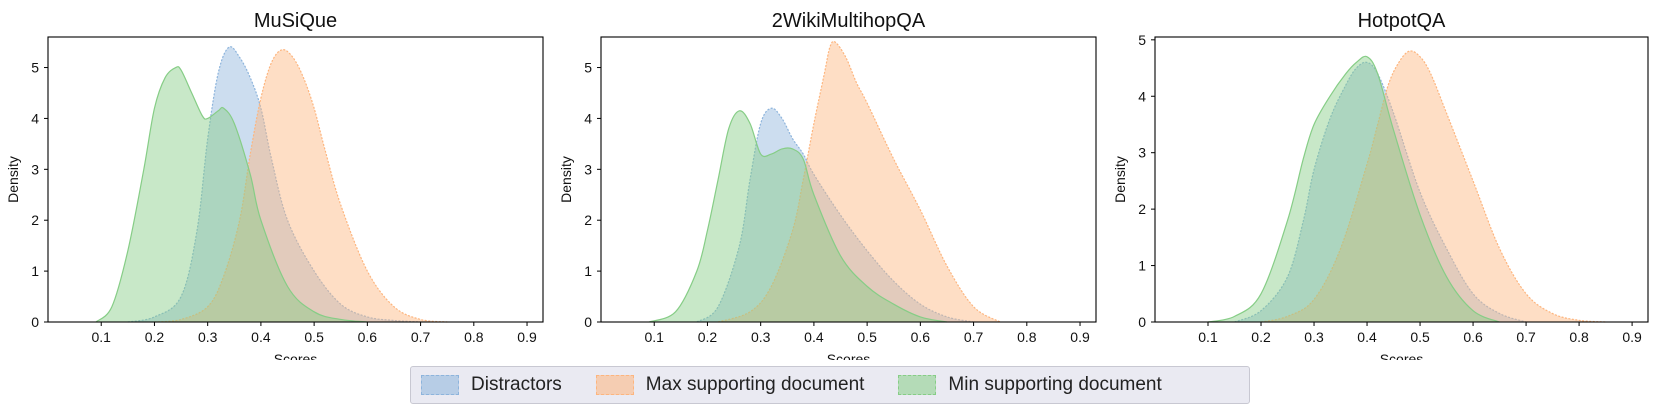 The width and height of the screenshot is (1661, 416). I want to click on legend-swatch-min, so click(917, 385).